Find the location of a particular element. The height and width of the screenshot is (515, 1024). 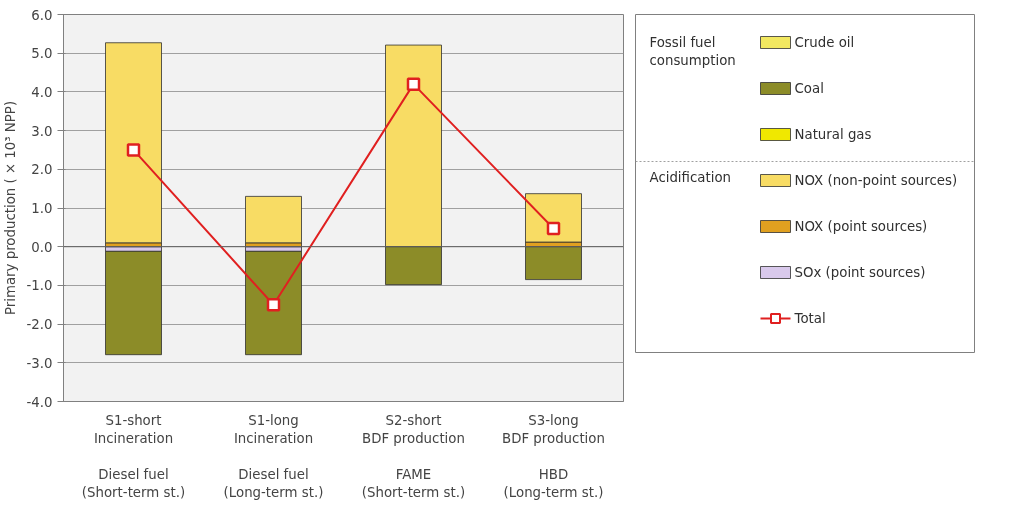

legend-label: Crude oil is located at coordinates (824, 42).